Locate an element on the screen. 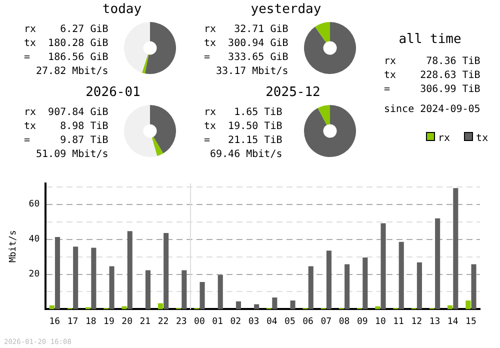 This screenshot has height=348, width=500. x-tick-label: 05 is located at coordinates (290, 321).